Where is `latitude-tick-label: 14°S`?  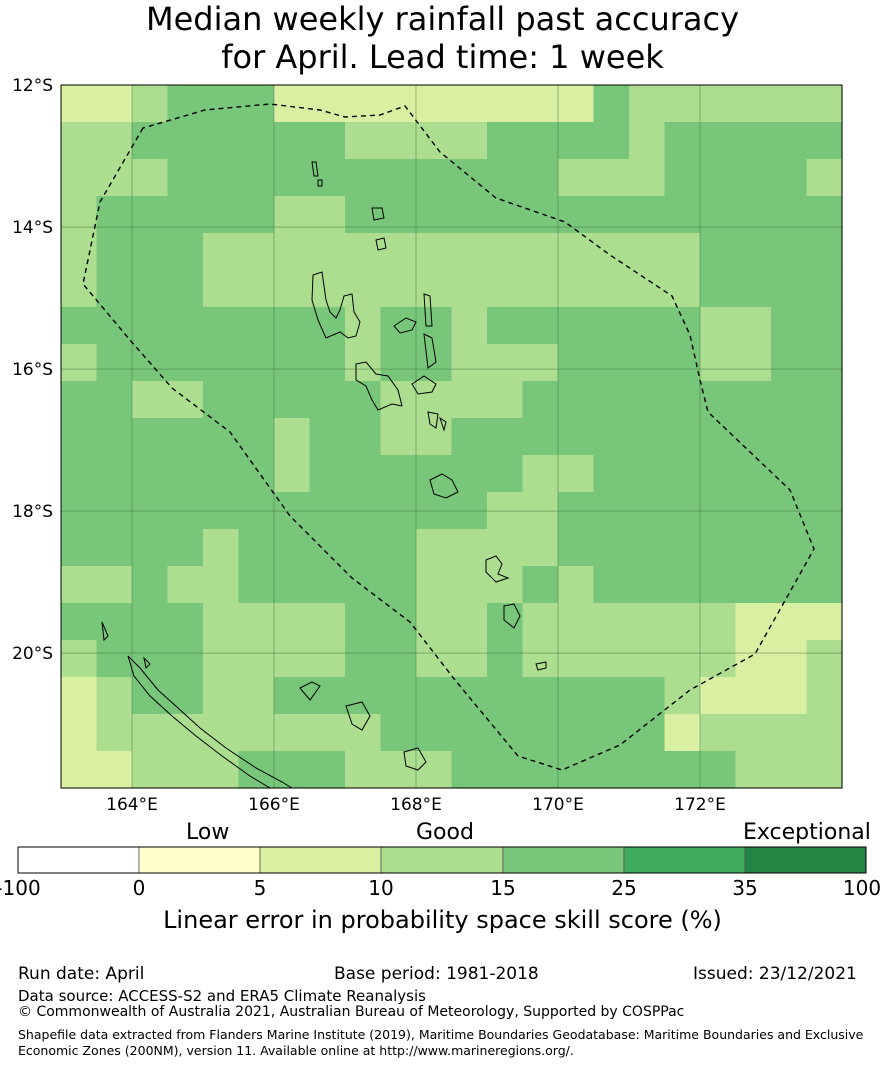
latitude-tick-label: 14°S is located at coordinates (32, 228).